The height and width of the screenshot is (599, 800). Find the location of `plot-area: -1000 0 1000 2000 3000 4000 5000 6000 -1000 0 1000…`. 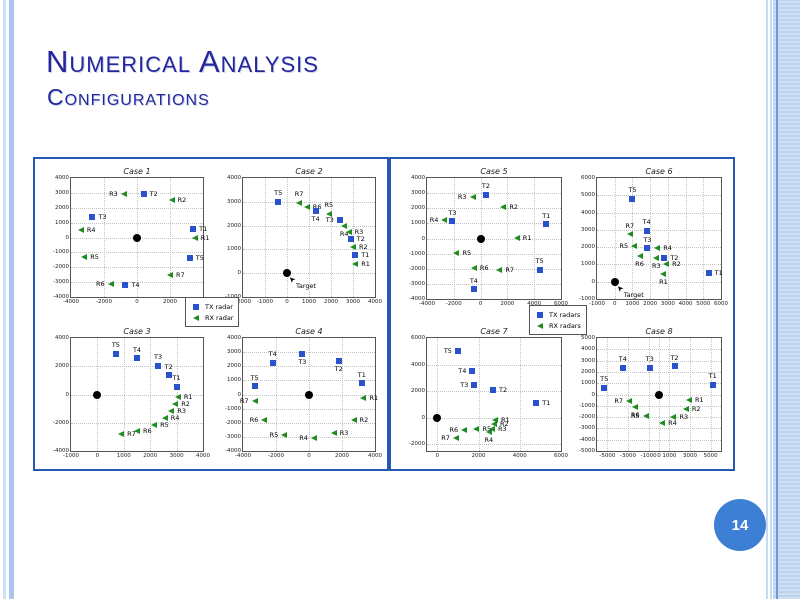

plot-area: -1000 0 1000 2000 3000 4000 5000 6000 -1000 0 1000… is located at coordinates (653, 241).